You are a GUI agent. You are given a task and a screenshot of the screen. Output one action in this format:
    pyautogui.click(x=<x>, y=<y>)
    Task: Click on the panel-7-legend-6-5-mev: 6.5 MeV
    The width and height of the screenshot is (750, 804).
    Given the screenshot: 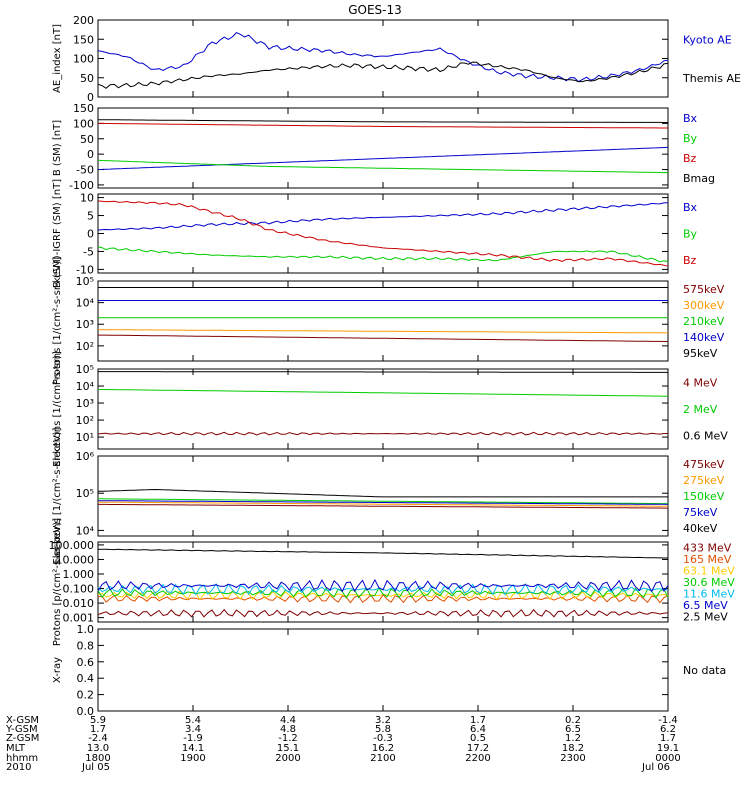 What is the action you would take?
    pyautogui.click(x=705, y=605)
    